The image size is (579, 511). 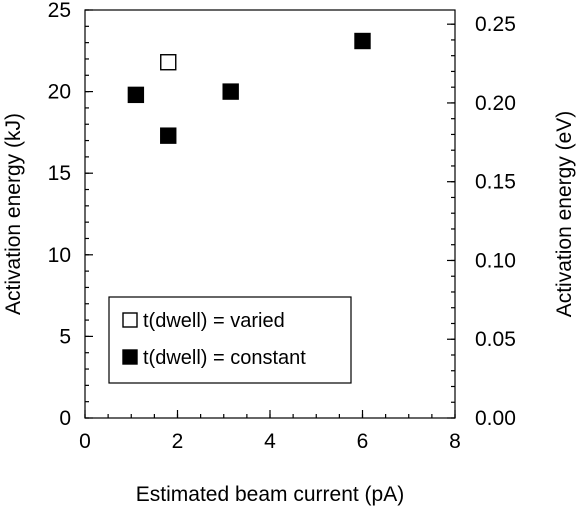 What do you see at coordinates (495, 24) in the screenshot?
I see `y2-tick-label: 0.25` at bounding box center [495, 24].